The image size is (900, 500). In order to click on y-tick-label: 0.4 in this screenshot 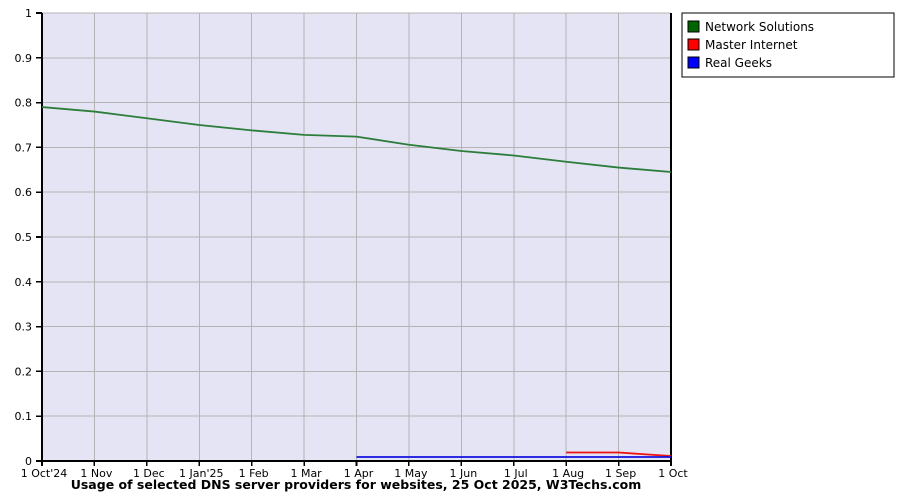, I will do `click(24, 282)`.